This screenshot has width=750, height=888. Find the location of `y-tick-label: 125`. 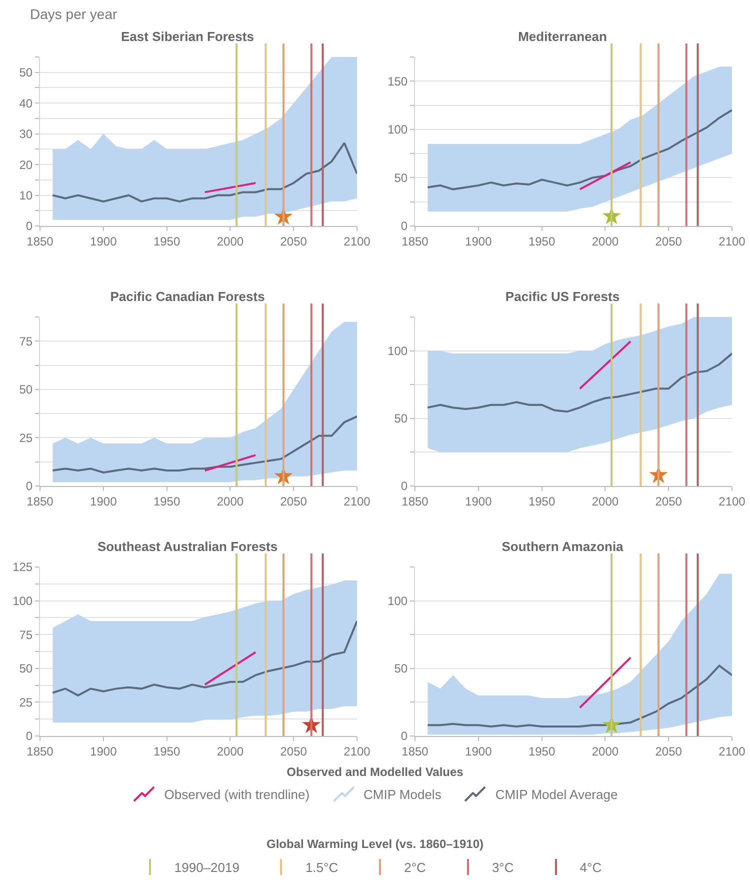

y-tick-label: 125 is located at coordinates (22, 567).